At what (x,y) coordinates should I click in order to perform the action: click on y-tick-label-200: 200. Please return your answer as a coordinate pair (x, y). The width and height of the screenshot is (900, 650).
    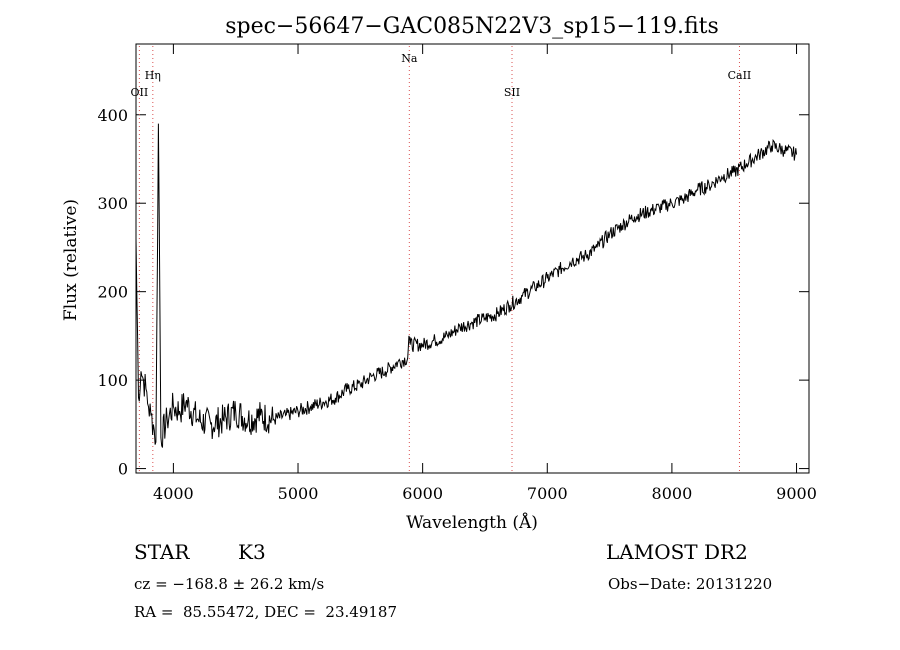
    Looking at the image, I should click on (112, 292).